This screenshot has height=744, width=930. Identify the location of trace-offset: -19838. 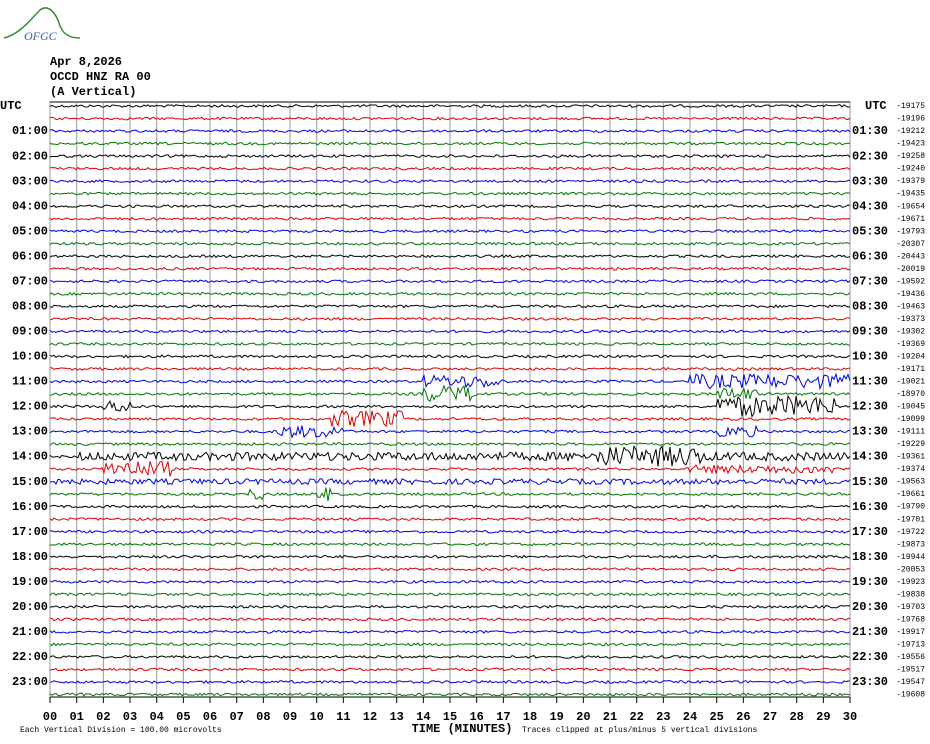
(910, 594).